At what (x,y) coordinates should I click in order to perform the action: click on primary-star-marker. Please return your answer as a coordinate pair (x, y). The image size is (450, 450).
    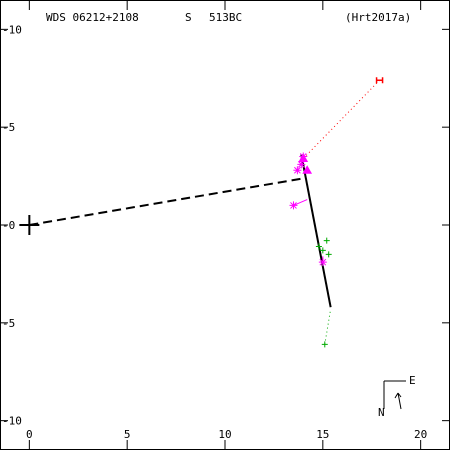
    Looking at the image, I should click on (29, 225).